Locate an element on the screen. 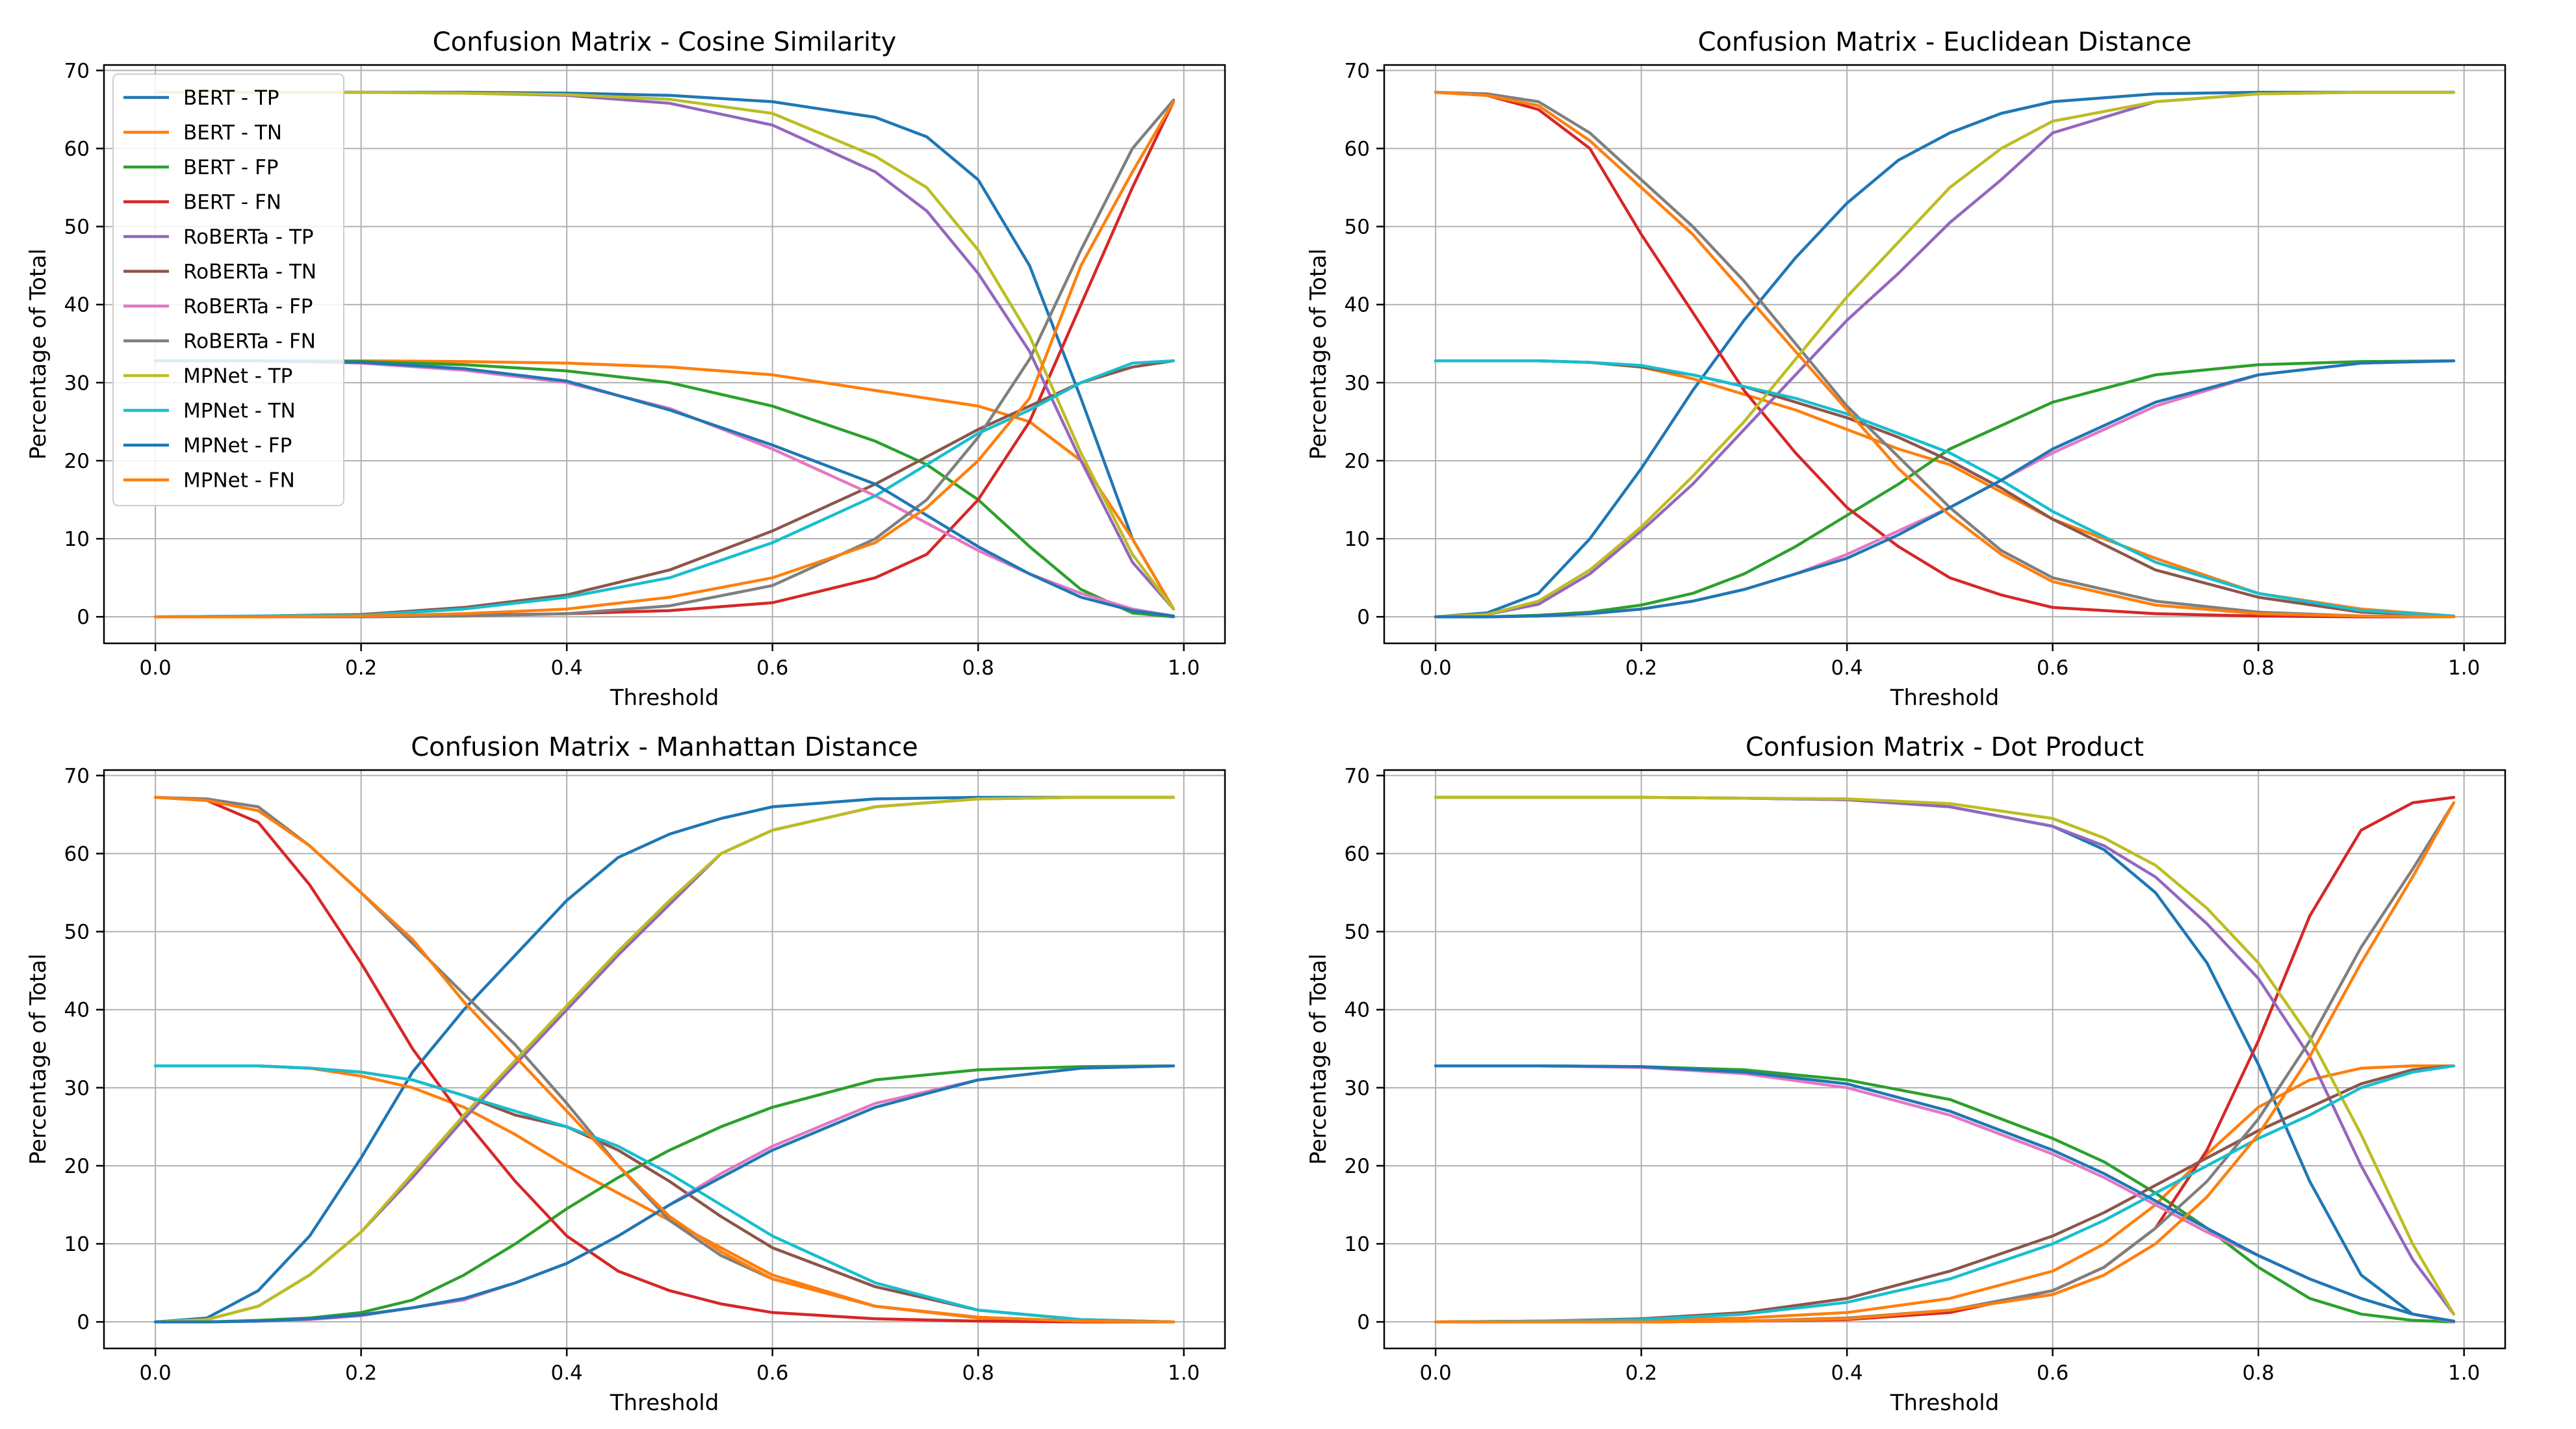 The width and height of the screenshot is (2576, 1429). series-line-bert-tn is located at coordinates (1945, 1194).